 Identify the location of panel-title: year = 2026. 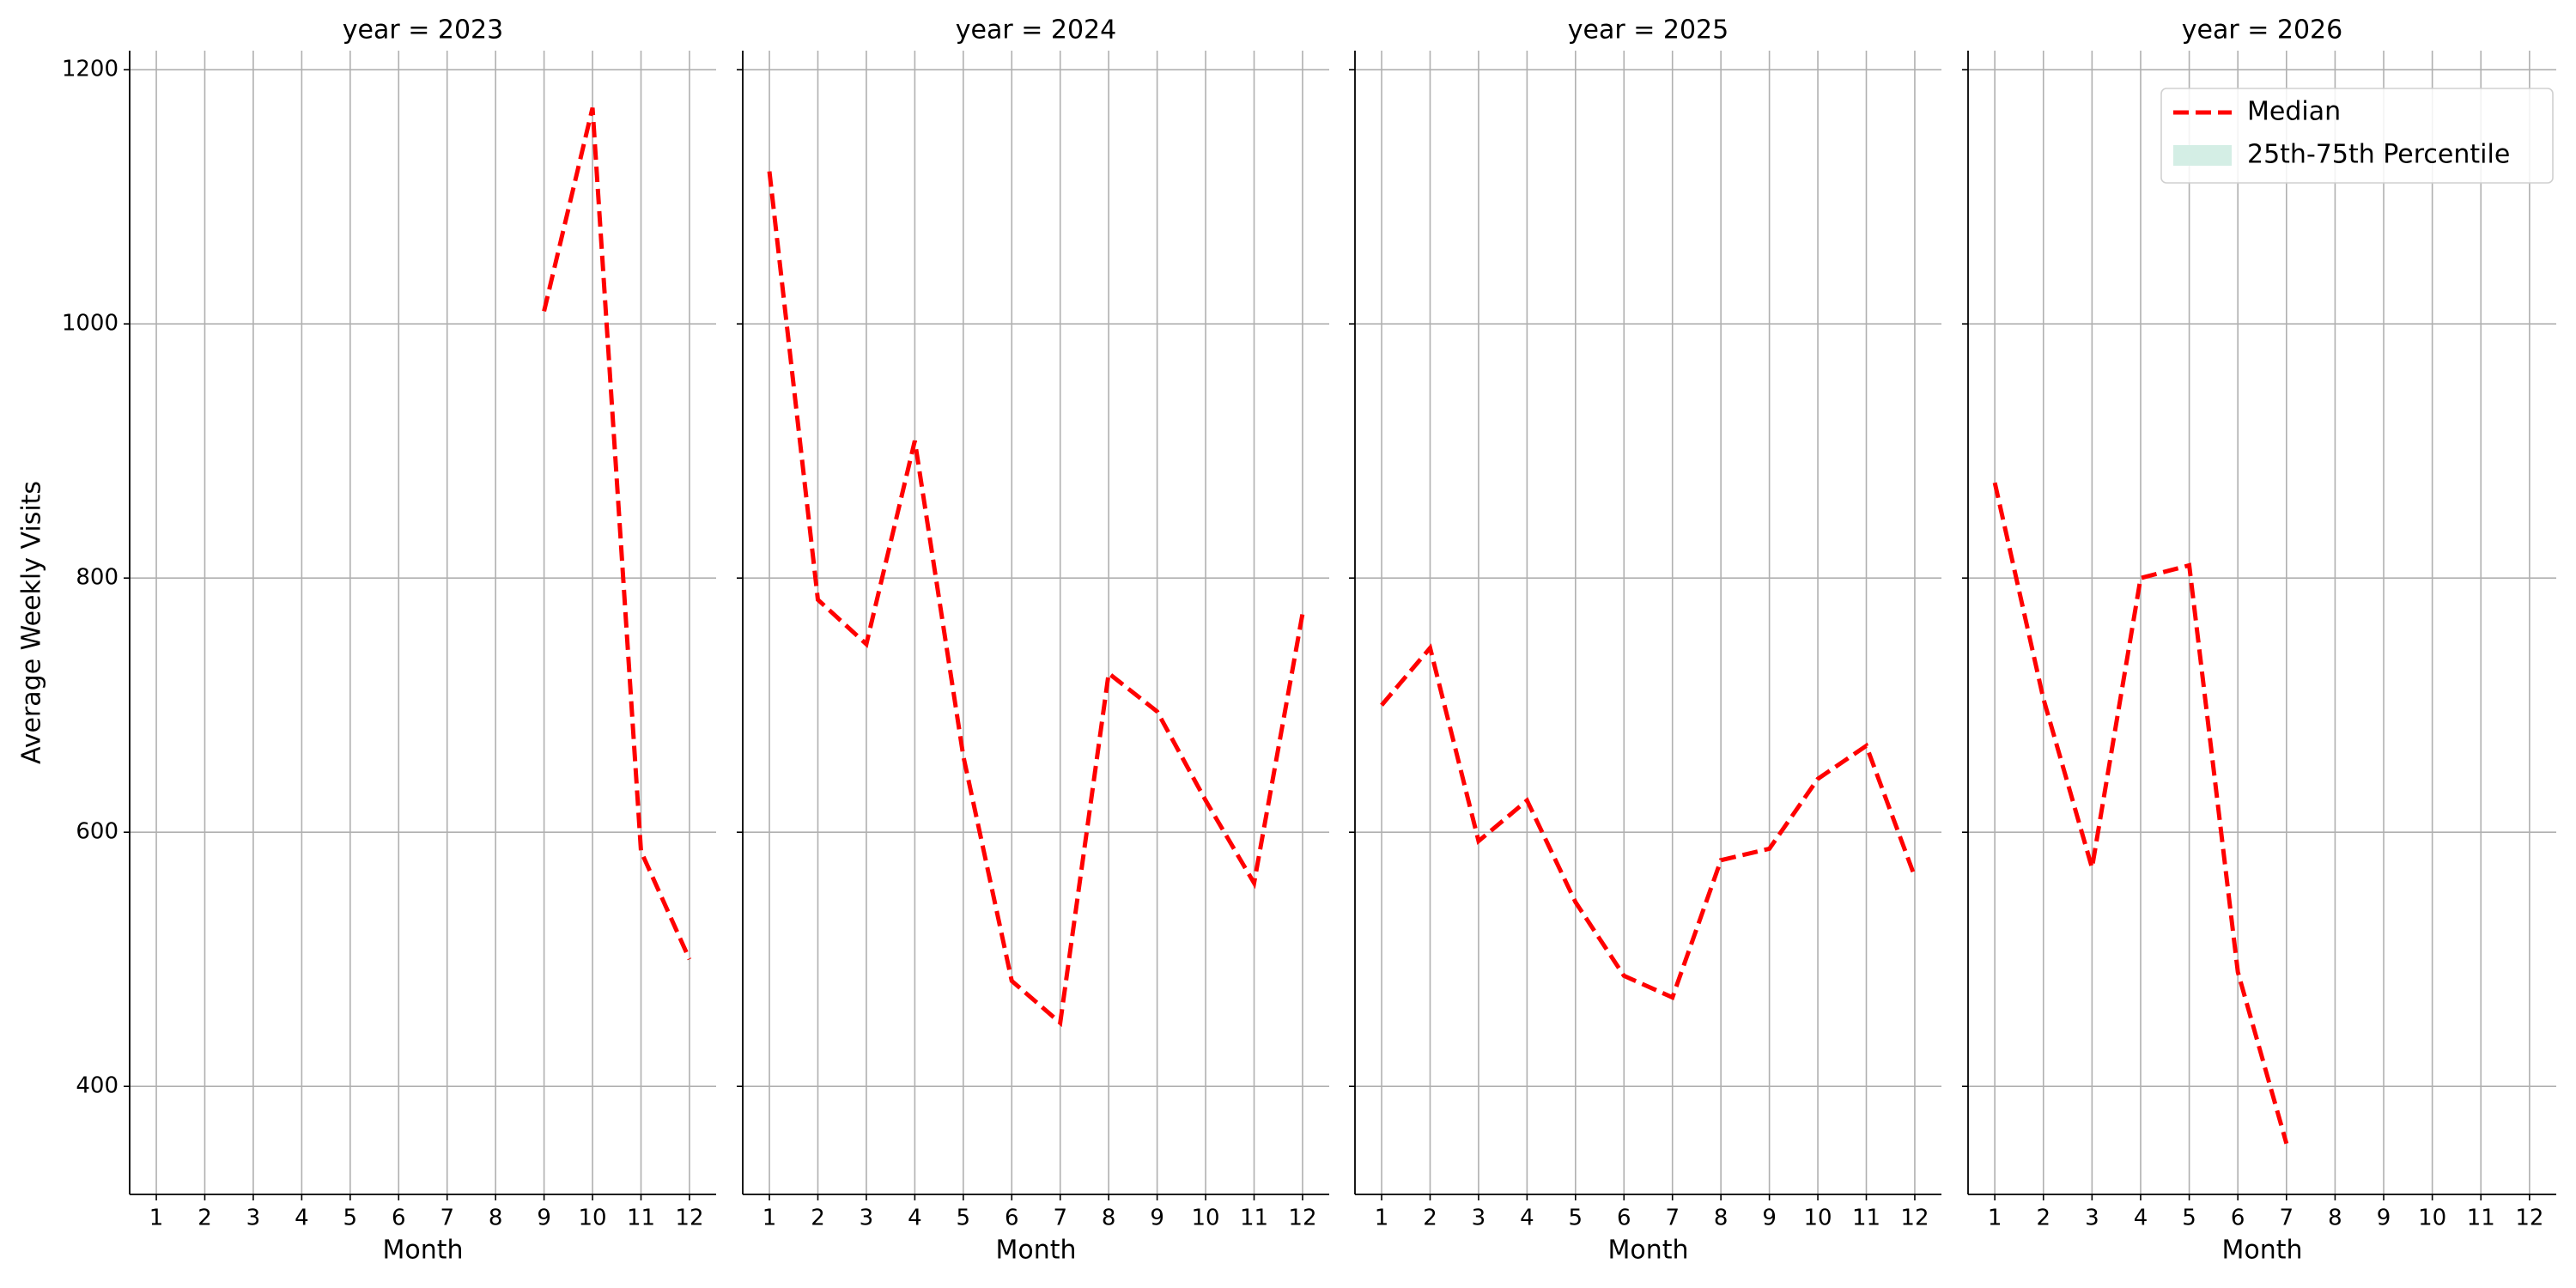
(2262, 31).